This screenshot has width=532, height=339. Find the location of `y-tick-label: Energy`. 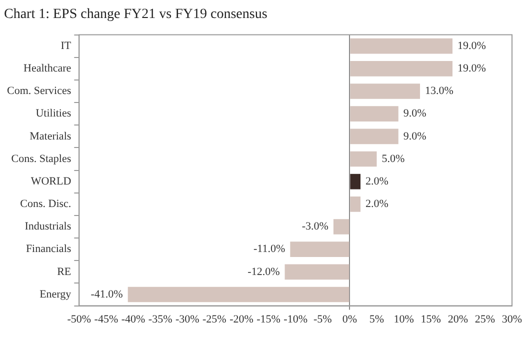

y-tick-label: Energy is located at coordinates (56, 294).